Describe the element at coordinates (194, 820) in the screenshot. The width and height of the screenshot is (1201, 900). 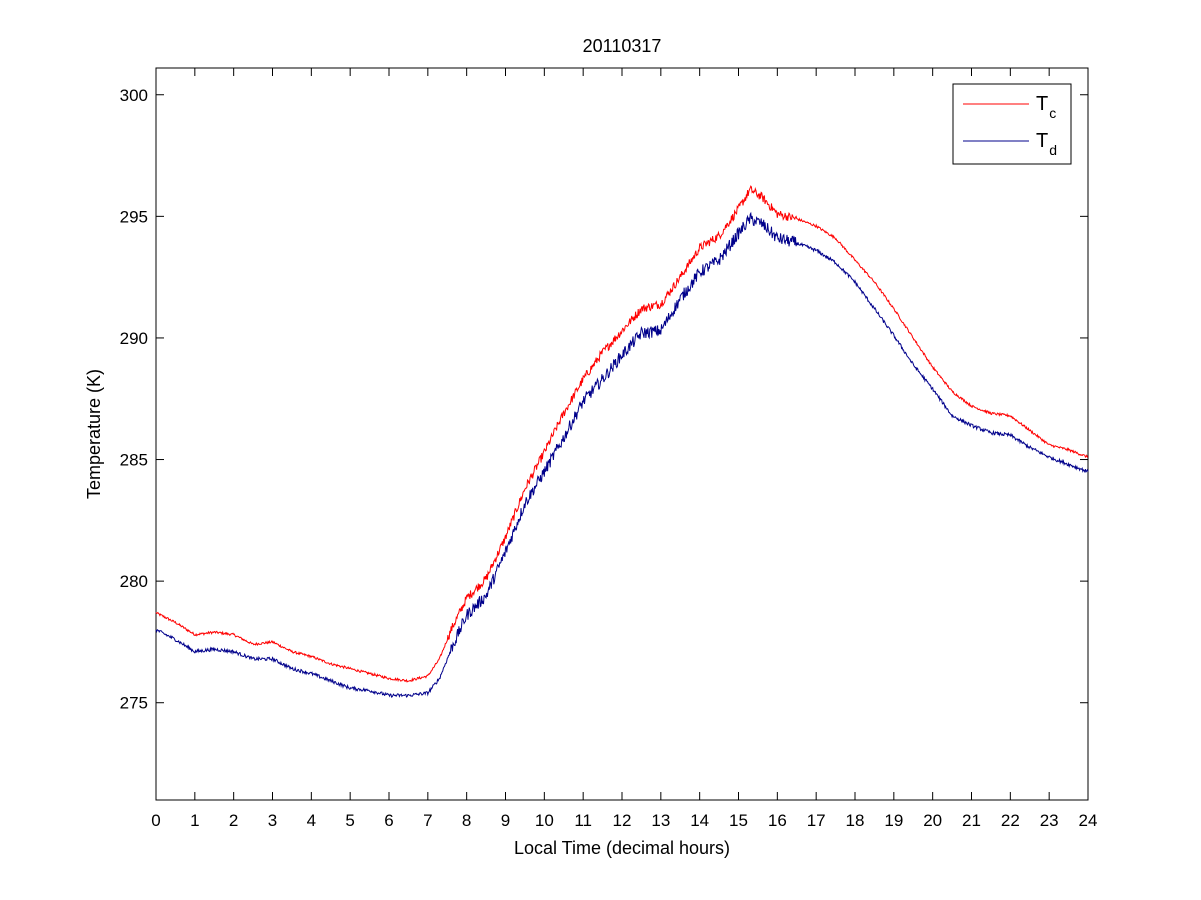
I see `x-tick-label: 1` at that location.